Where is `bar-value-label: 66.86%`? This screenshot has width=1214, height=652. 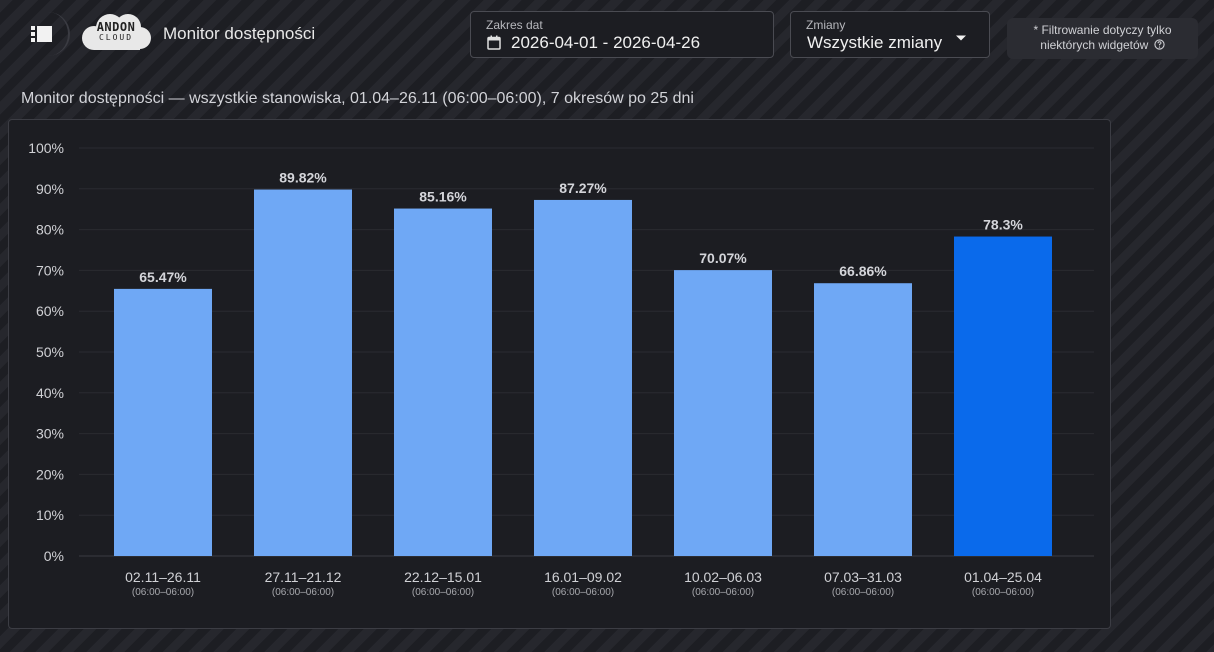
bar-value-label: 66.86% is located at coordinates (863, 271).